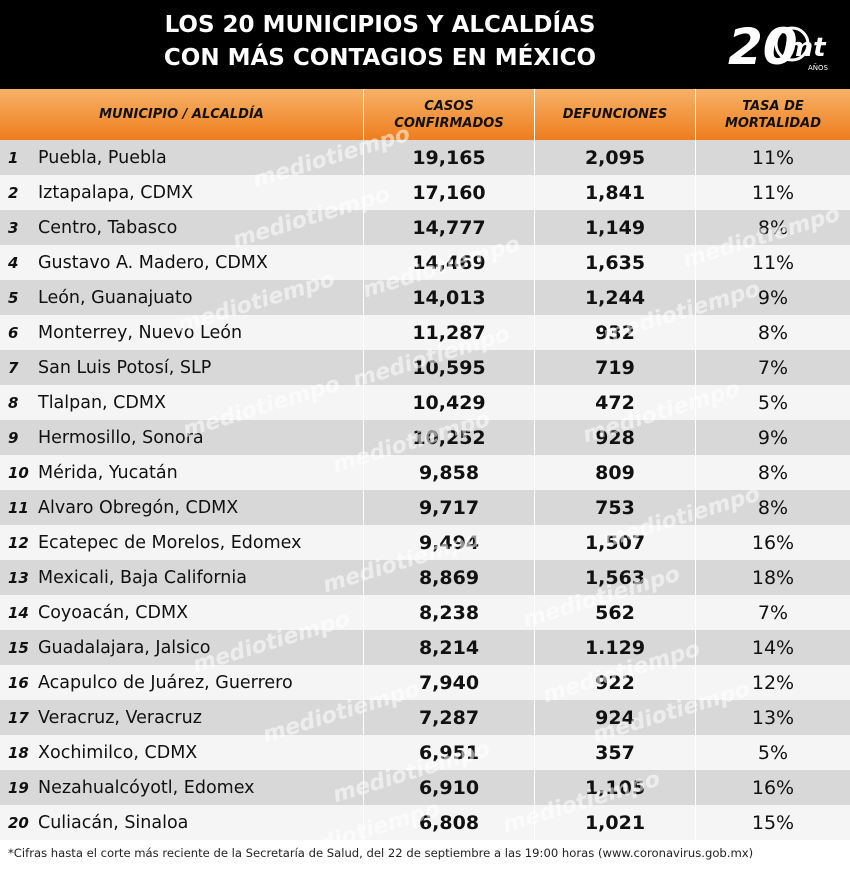 Image resolution: width=850 pixels, height=870 pixels. What do you see at coordinates (102, 157) in the screenshot?
I see `municipio-name: Puebla, Puebla` at bounding box center [102, 157].